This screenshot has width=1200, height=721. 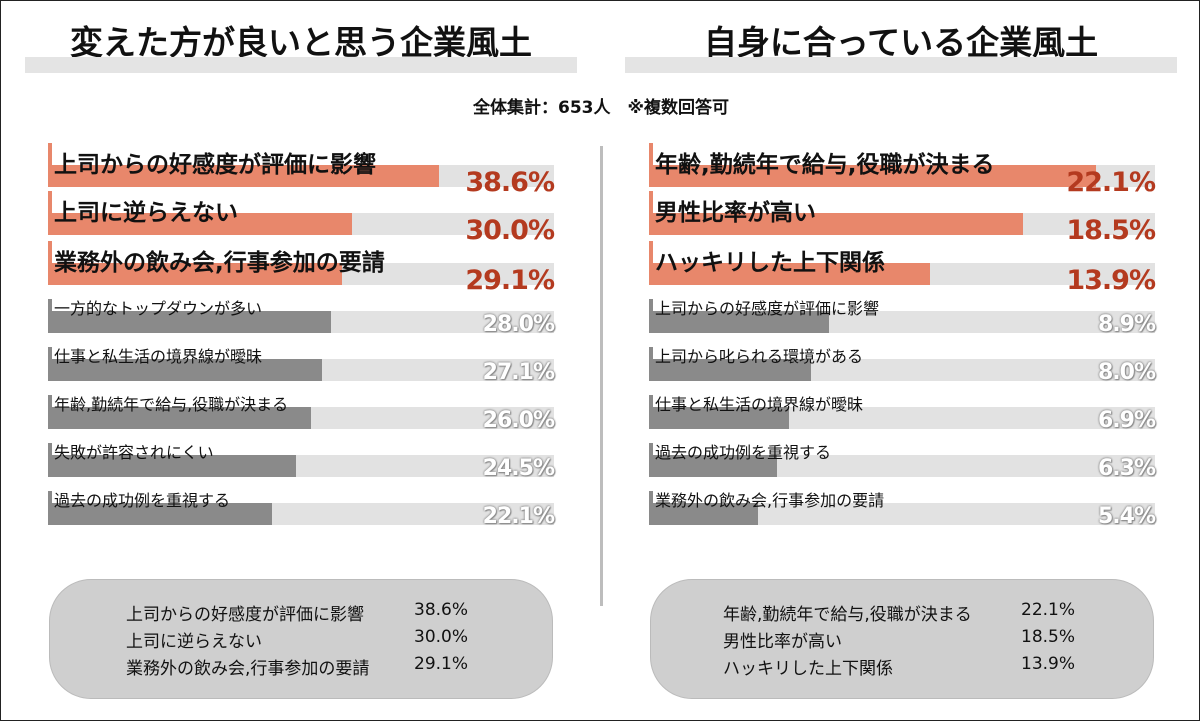 What do you see at coordinates (510, 182) in the screenshot?
I see `bar-value-label: 38.6%` at bounding box center [510, 182].